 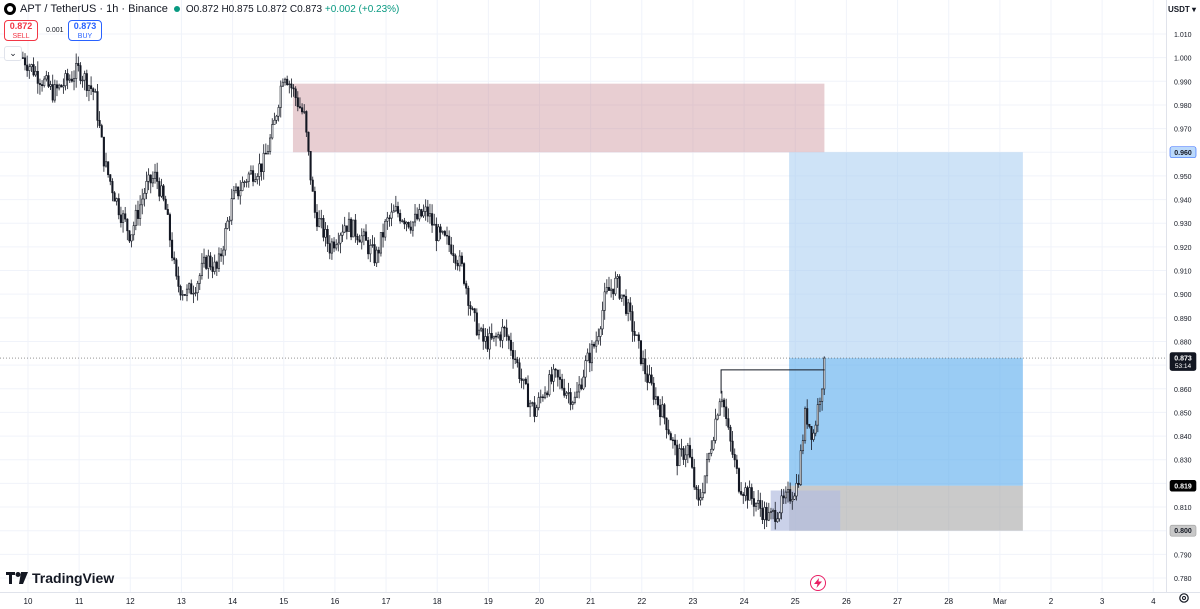 I want to click on y-tick-label: 0.790, so click(x=1183, y=555).